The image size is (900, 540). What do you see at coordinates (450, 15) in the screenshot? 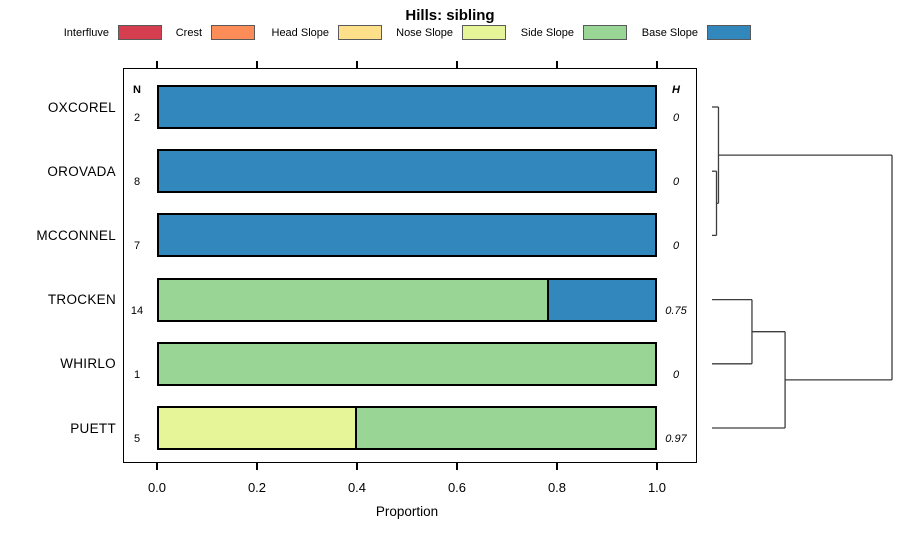
I see `chart-title: Hills: sibling` at bounding box center [450, 15].